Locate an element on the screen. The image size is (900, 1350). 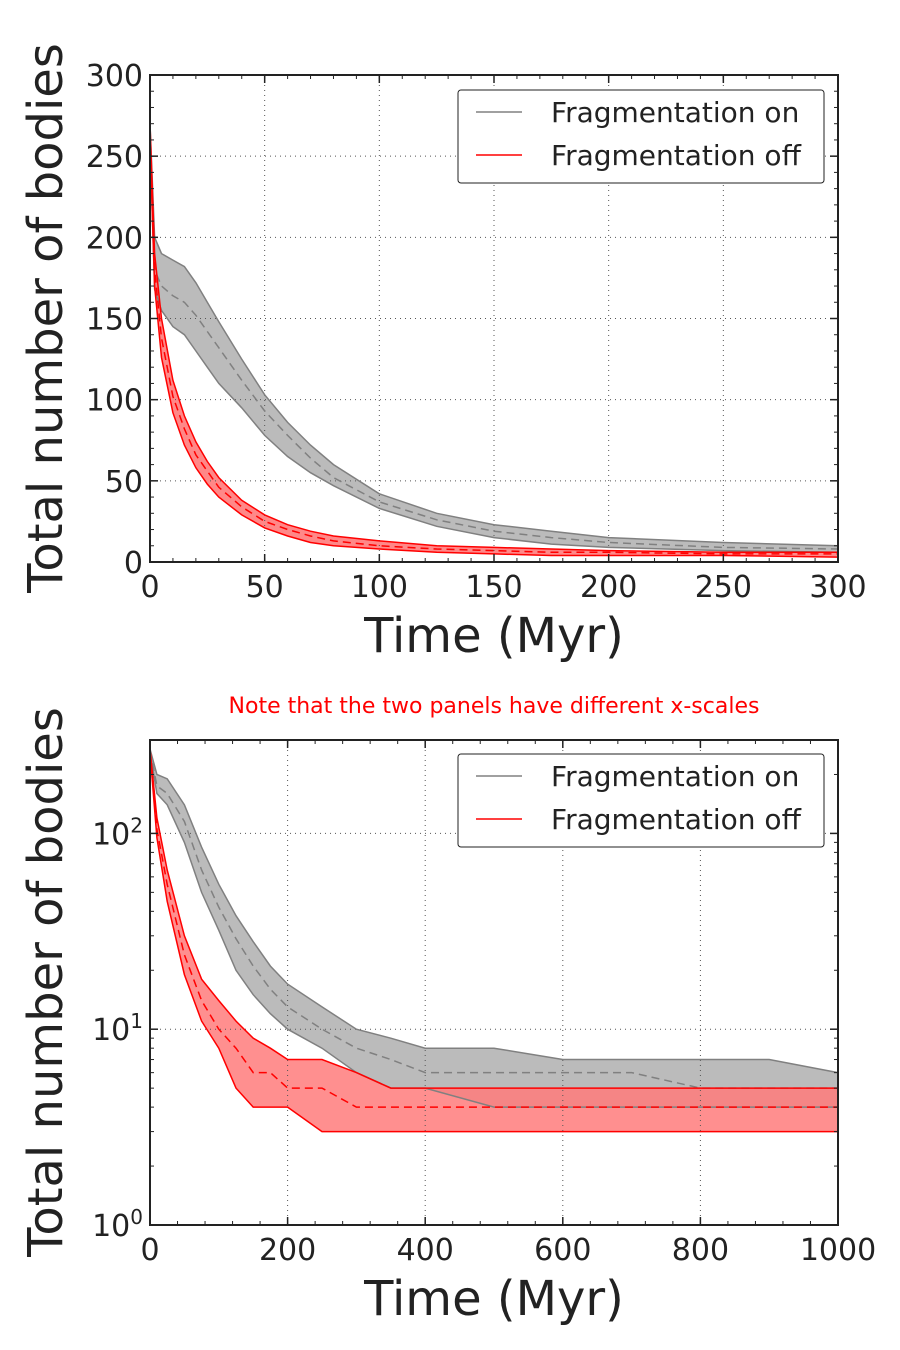
y-tick-label: 101 is located at coordinates (117, 1028).